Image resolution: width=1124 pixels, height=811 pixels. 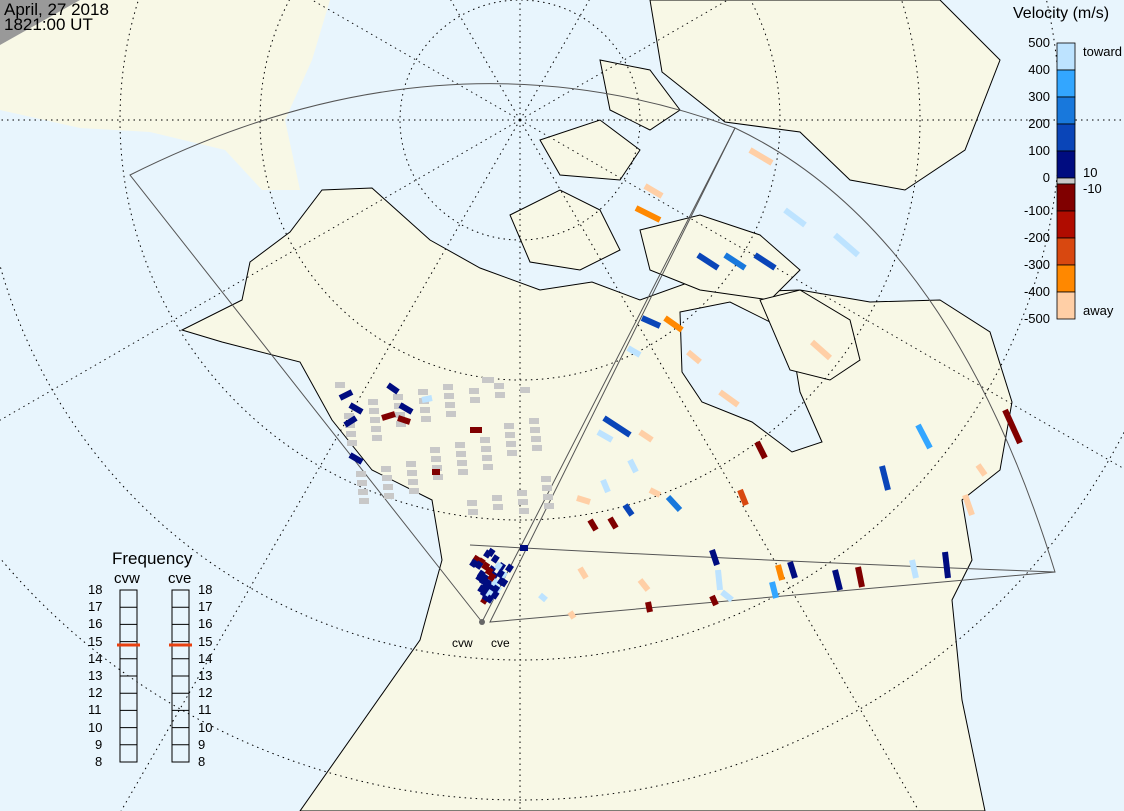 What do you see at coordinates (152, 558) in the screenshot?
I see `frequency-title: Frequency` at bounding box center [152, 558].